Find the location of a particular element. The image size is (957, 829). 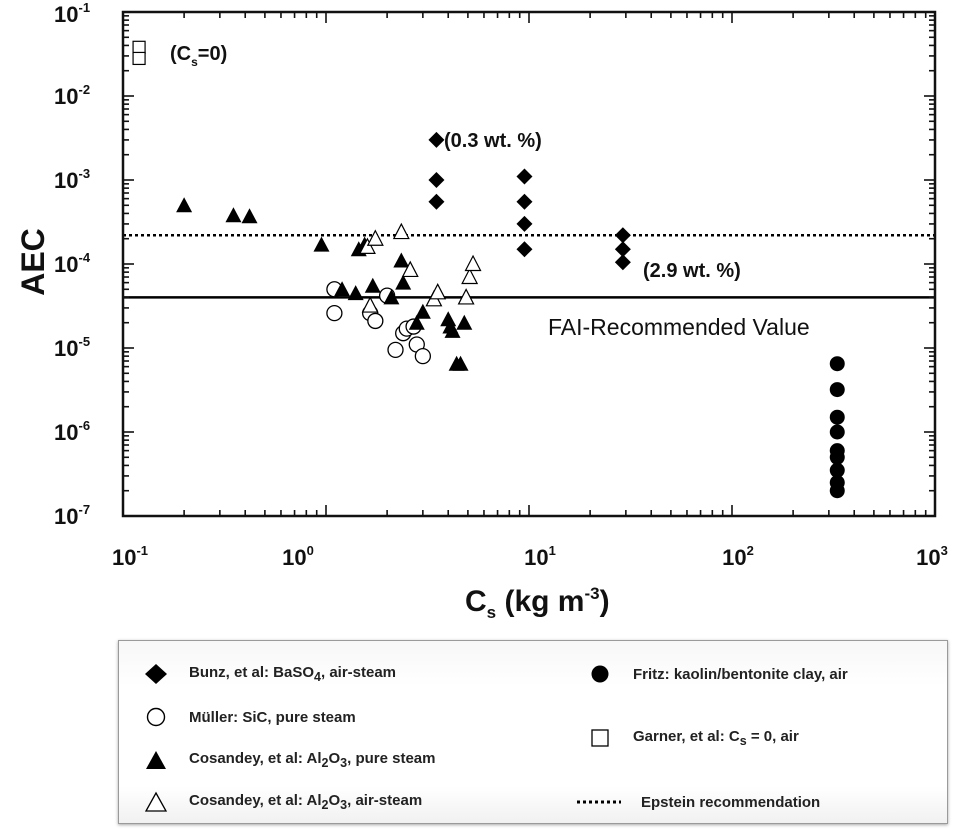

y-tick-labels: 10⁻⁷ 10⁻⁶ 10⁻⁵ 10⁻⁴ 10⁻³ 10⁻² 10⁻¹ is located at coordinates (72, 264).